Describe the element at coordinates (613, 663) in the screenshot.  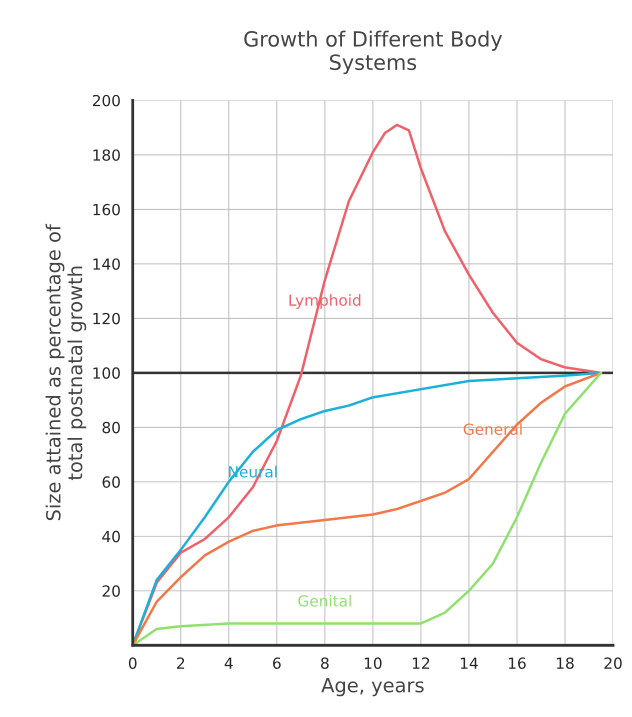
I see `x-tick-label: 20` at that location.